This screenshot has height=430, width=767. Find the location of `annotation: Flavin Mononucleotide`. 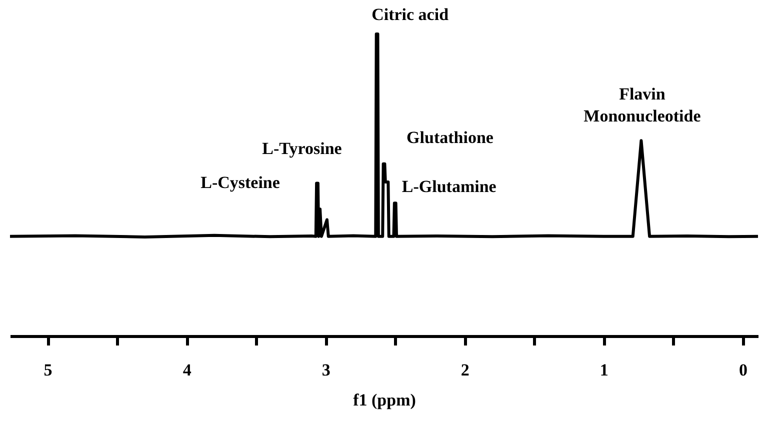

annotation: Flavin Mononucleotide is located at coordinates (643, 105).